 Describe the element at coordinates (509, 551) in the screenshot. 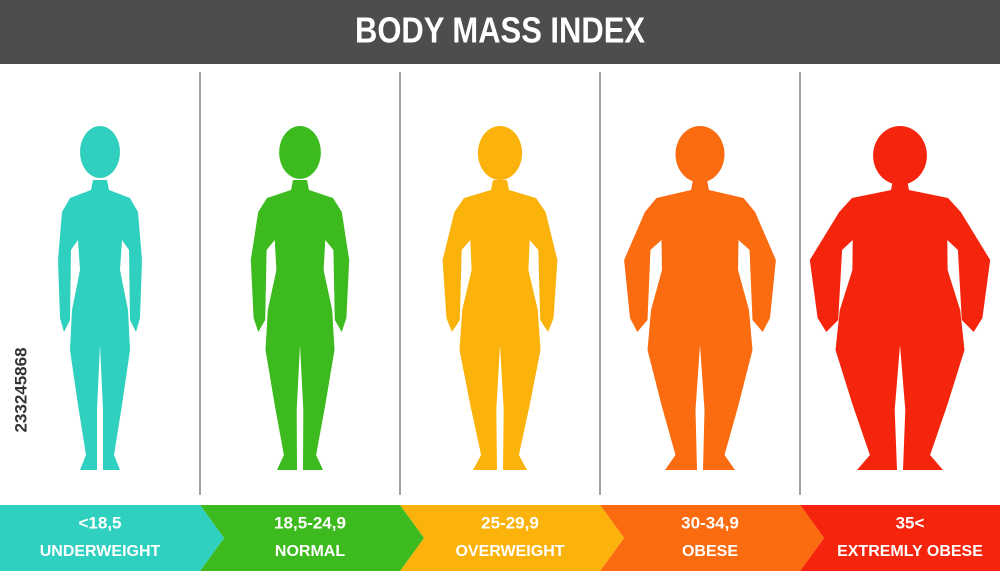

I see `bmi-label: OVERWEIGHT` at that location.